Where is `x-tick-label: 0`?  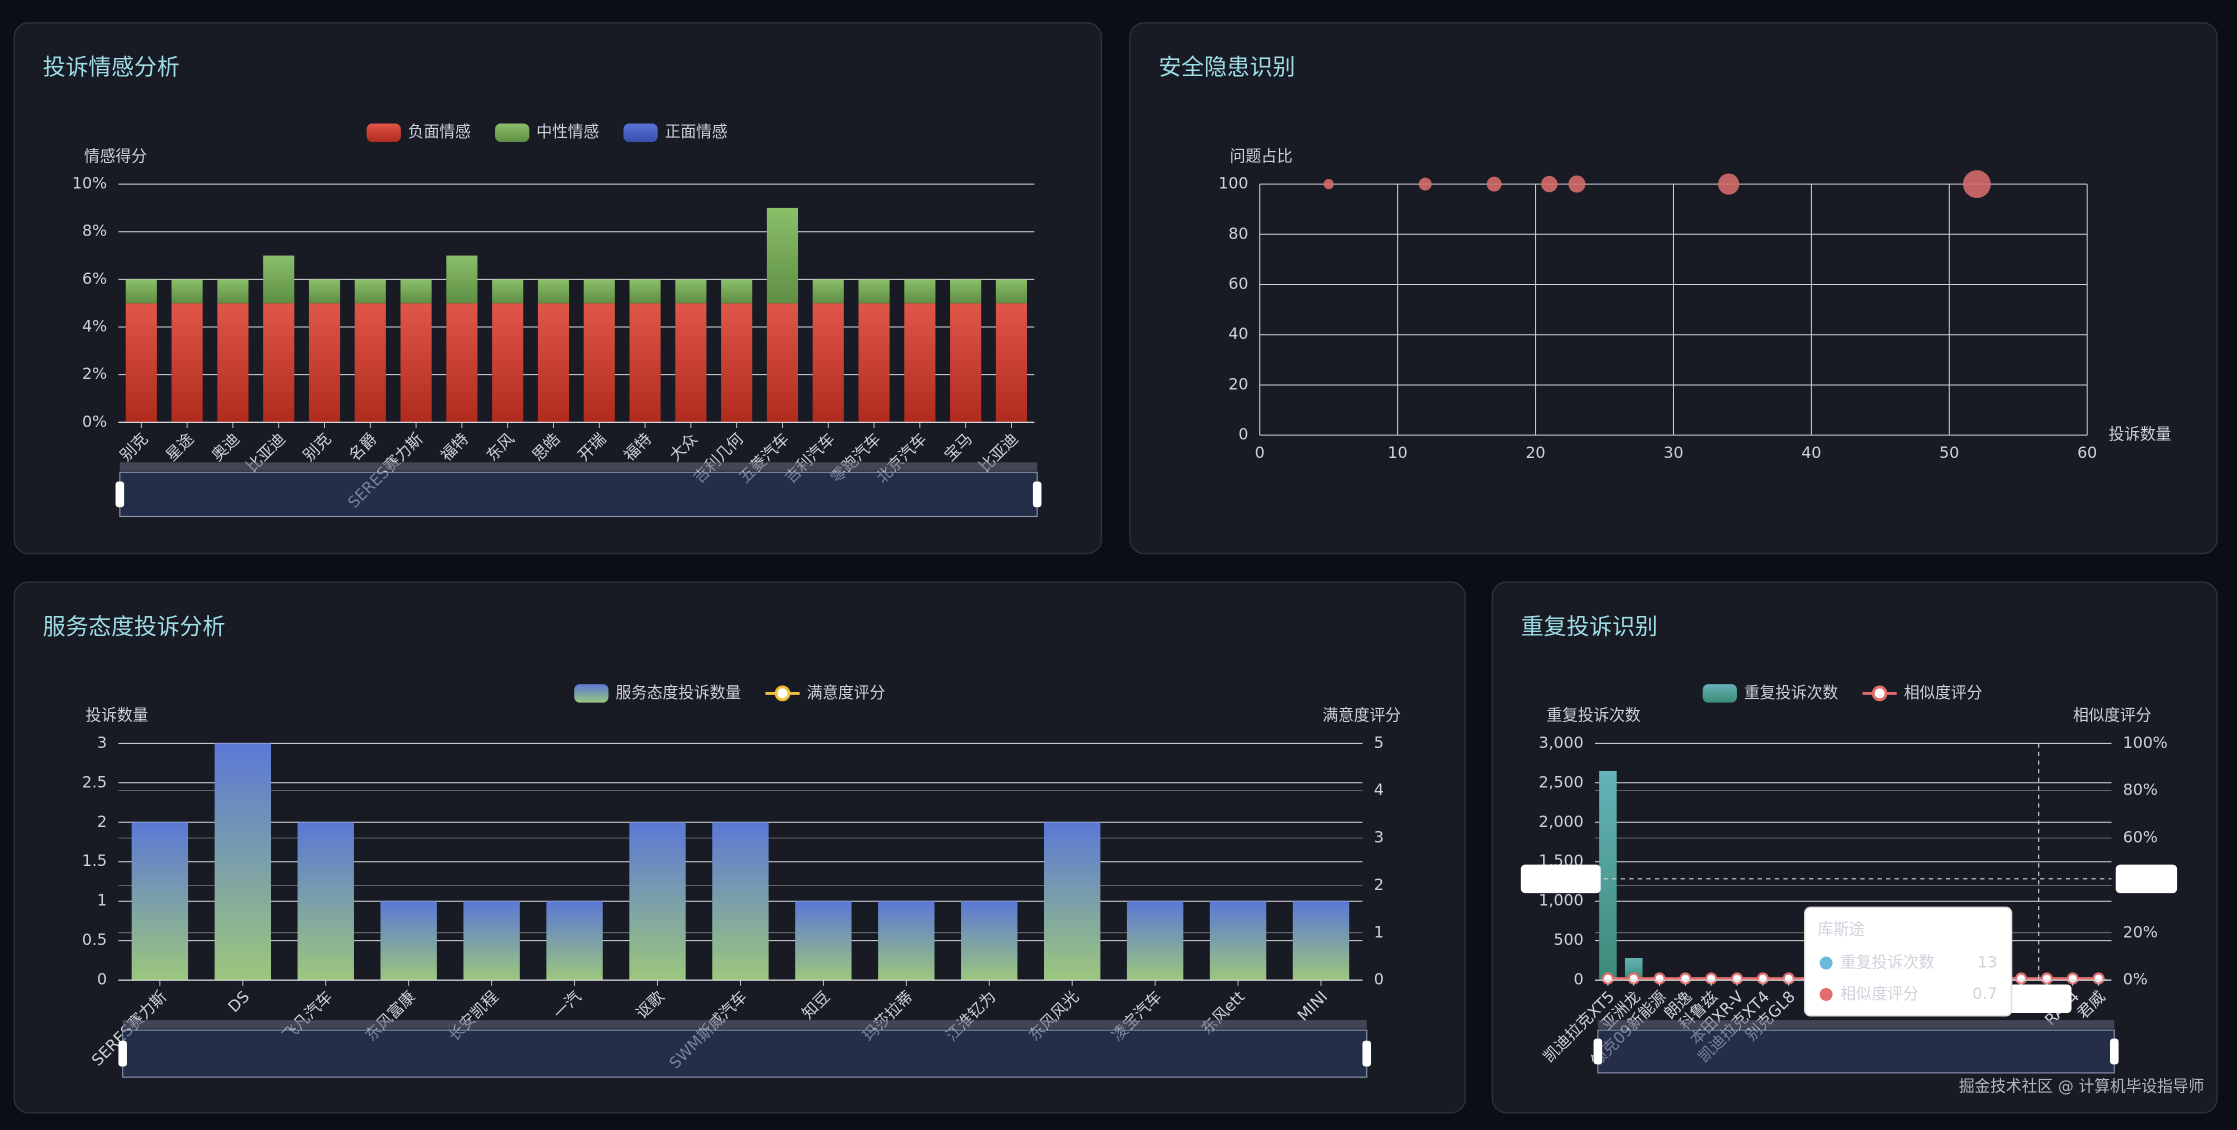
x-tick-label: 0 is located at coordinates (1260, 452).